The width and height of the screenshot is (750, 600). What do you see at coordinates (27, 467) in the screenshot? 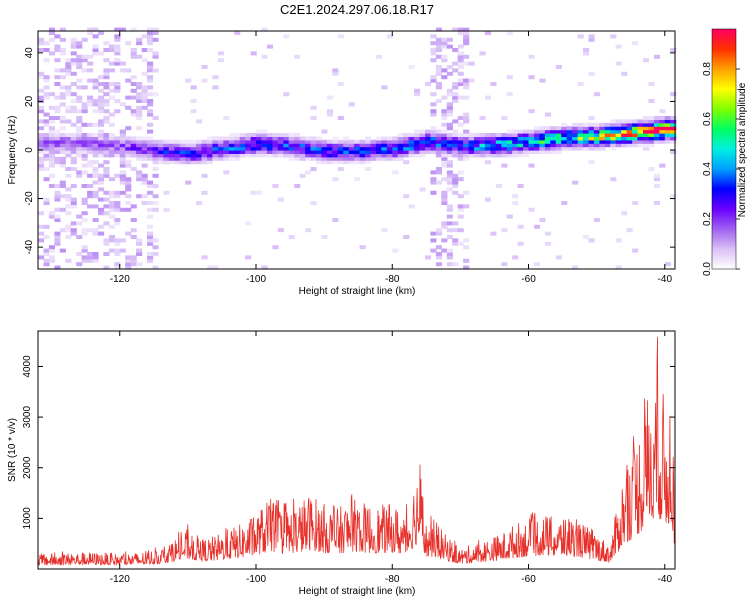
I see `y-tick-label: 2000` at bounding box center [27, 467].